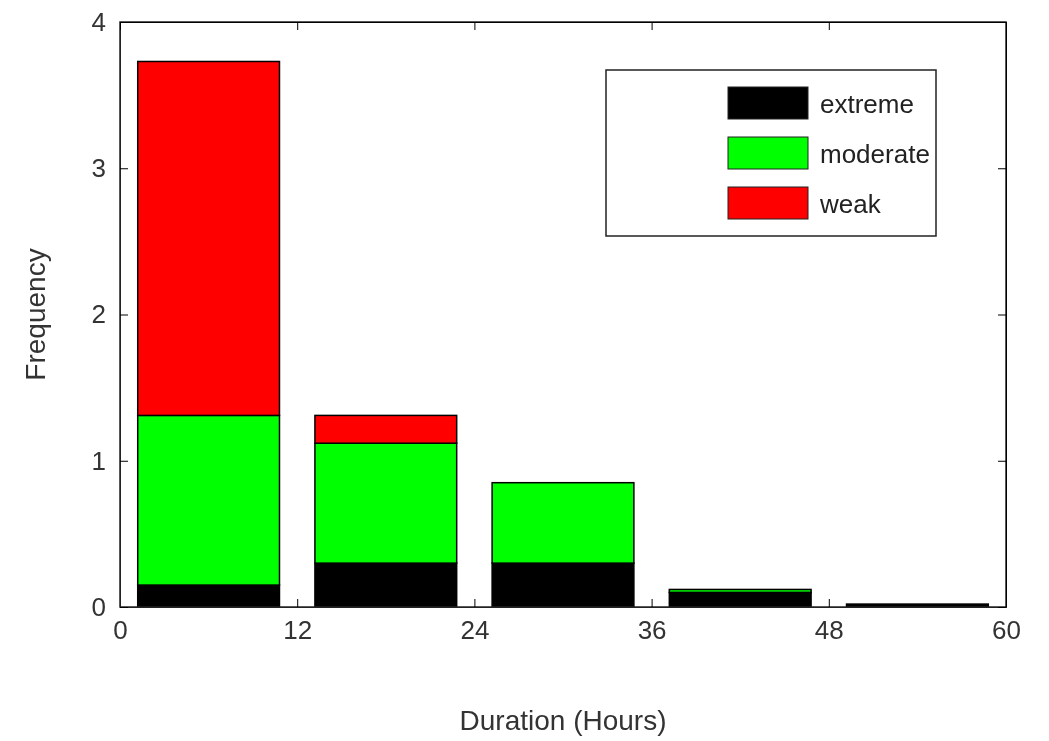 This screenshot has height=741, width=1049. What do you see at coordinates (120, 630) in the screenshot?
I see `x-tick-label: 0` at bounding box center [120, 630].